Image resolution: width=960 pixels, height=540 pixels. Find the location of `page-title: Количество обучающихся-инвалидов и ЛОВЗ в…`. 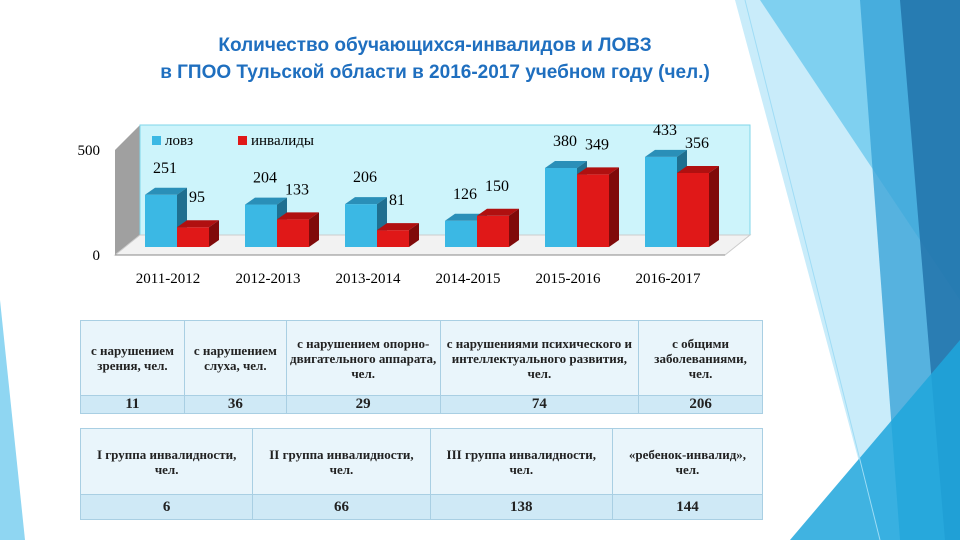

page-title: Количество обучающихся-инвалидов и ЛОВЗ в… is located at coordinates (435, 59).